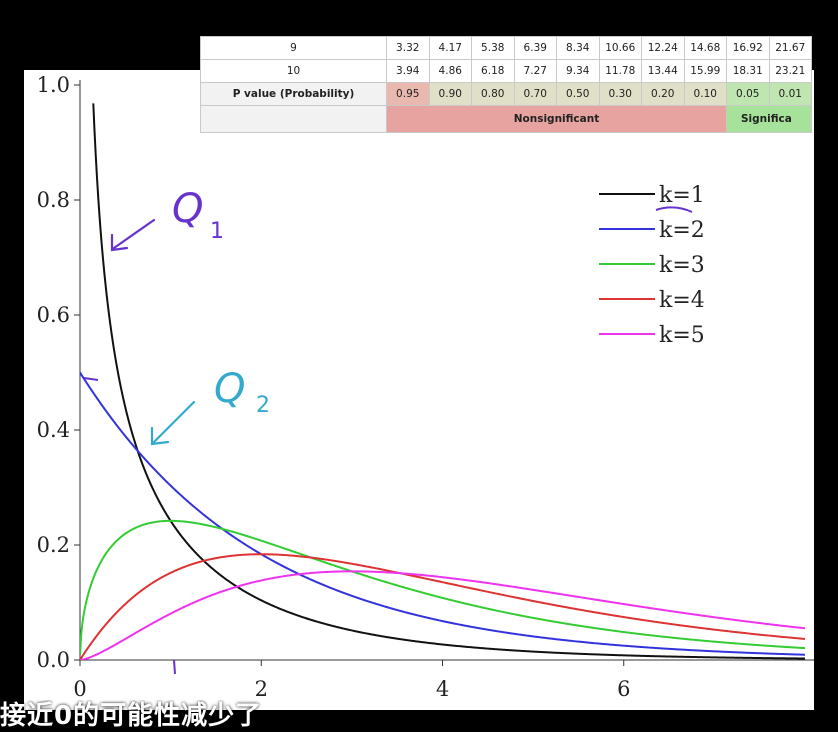  I want to click on q1-arrow-shaft, so click(134, 234).